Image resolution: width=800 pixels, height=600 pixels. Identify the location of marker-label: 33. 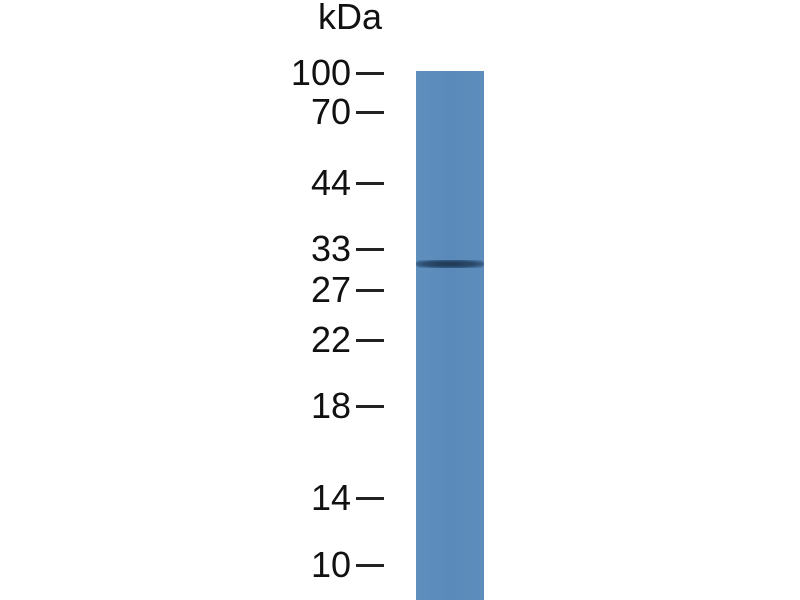
(330, 248).